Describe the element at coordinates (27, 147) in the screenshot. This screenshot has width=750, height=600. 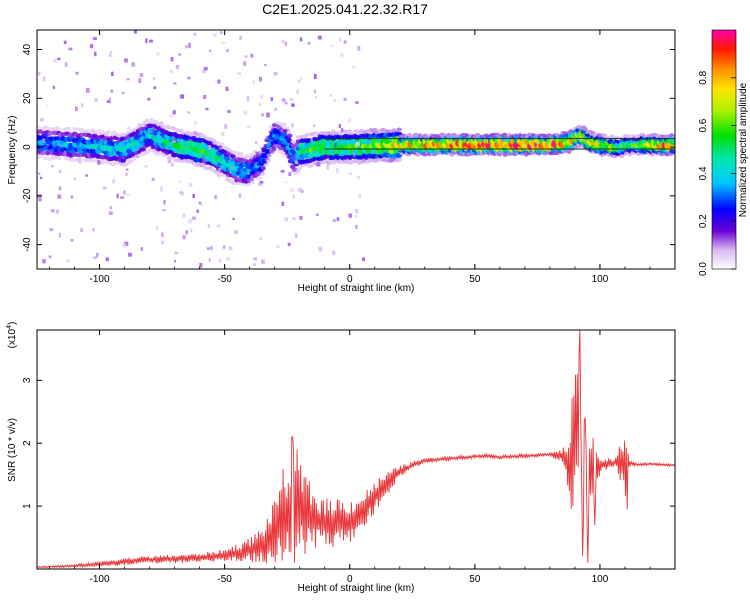
I see `heatmap-y-tick-label: 0` at that location.